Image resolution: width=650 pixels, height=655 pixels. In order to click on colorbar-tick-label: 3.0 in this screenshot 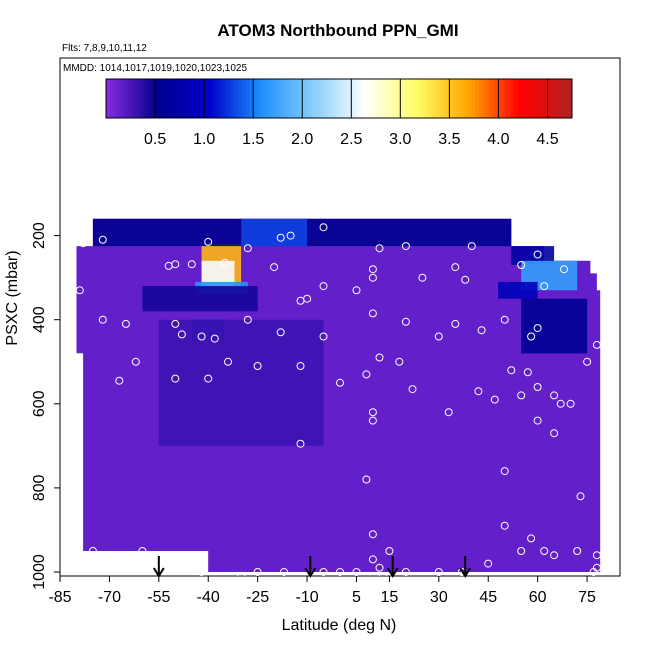, I will do `click(400, 139)`.